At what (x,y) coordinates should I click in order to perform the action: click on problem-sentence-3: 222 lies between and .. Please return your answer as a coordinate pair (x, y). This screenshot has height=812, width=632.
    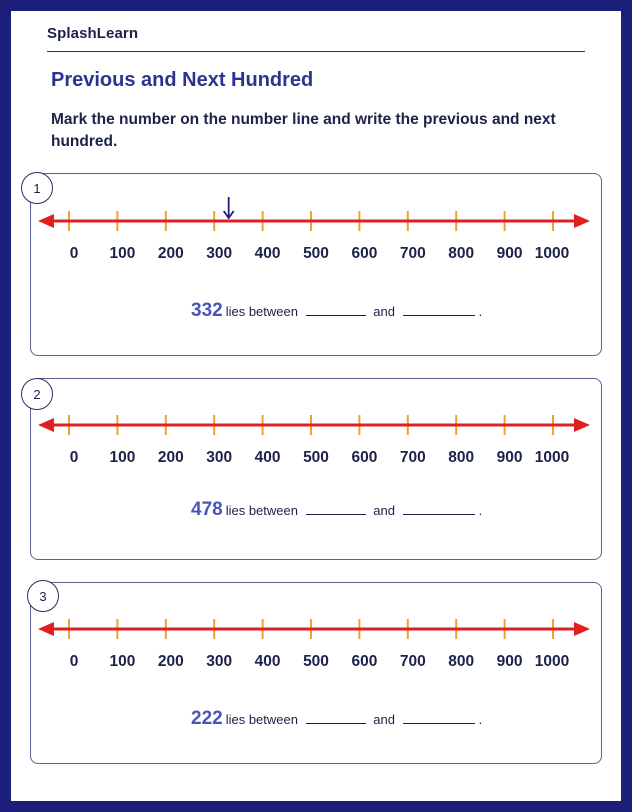
    Looking at the image, I should click on (336, 719).